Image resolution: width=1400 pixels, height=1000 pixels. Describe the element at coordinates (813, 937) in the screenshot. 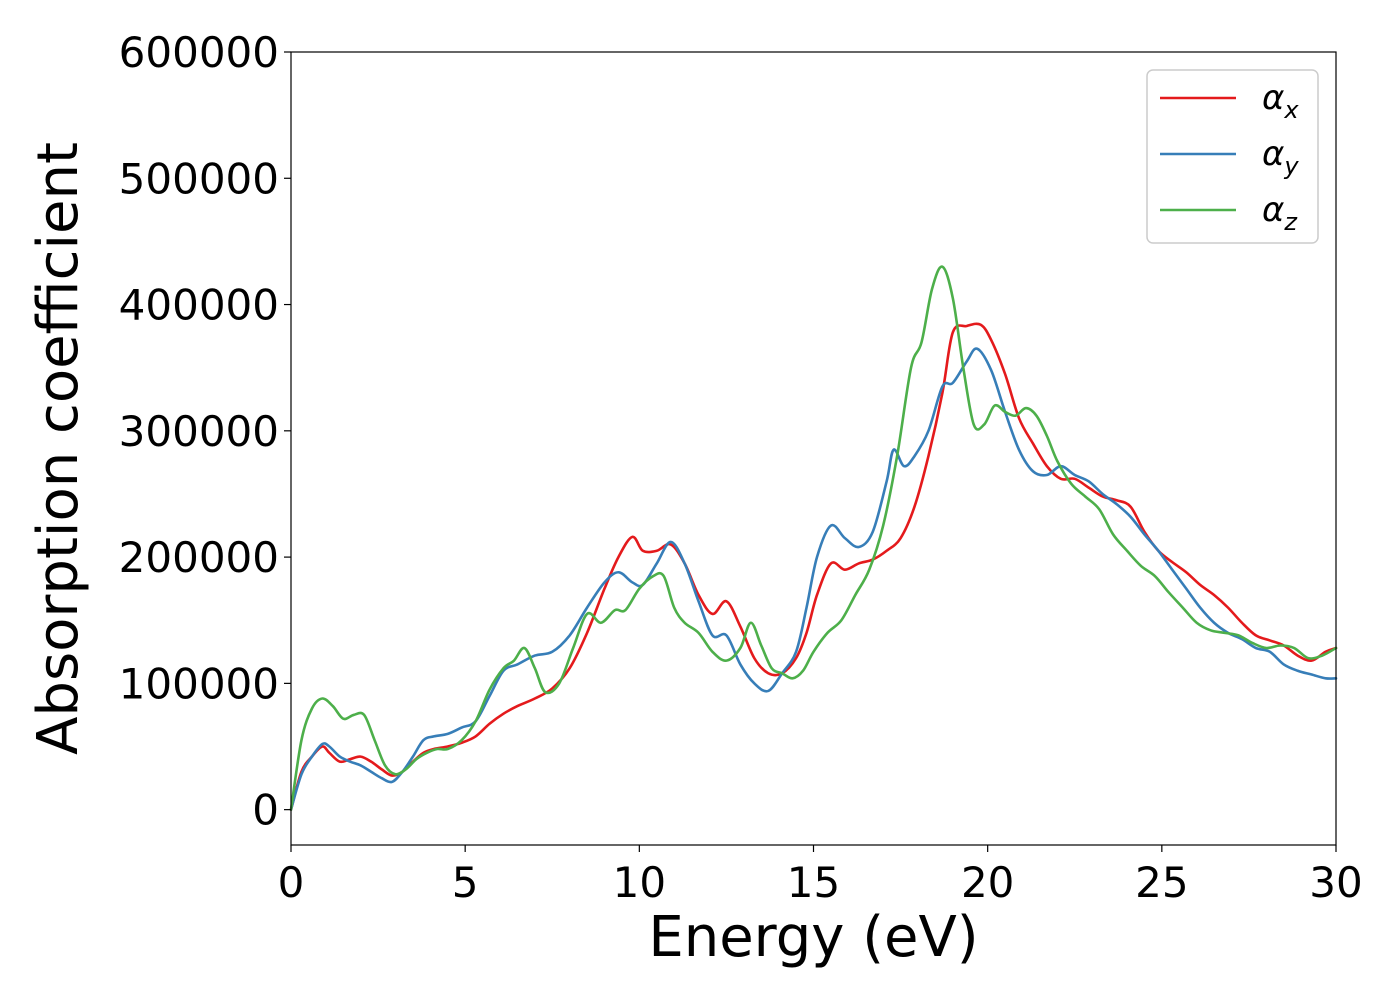

I see `x-axis-title: Energy (eV)` at that location.